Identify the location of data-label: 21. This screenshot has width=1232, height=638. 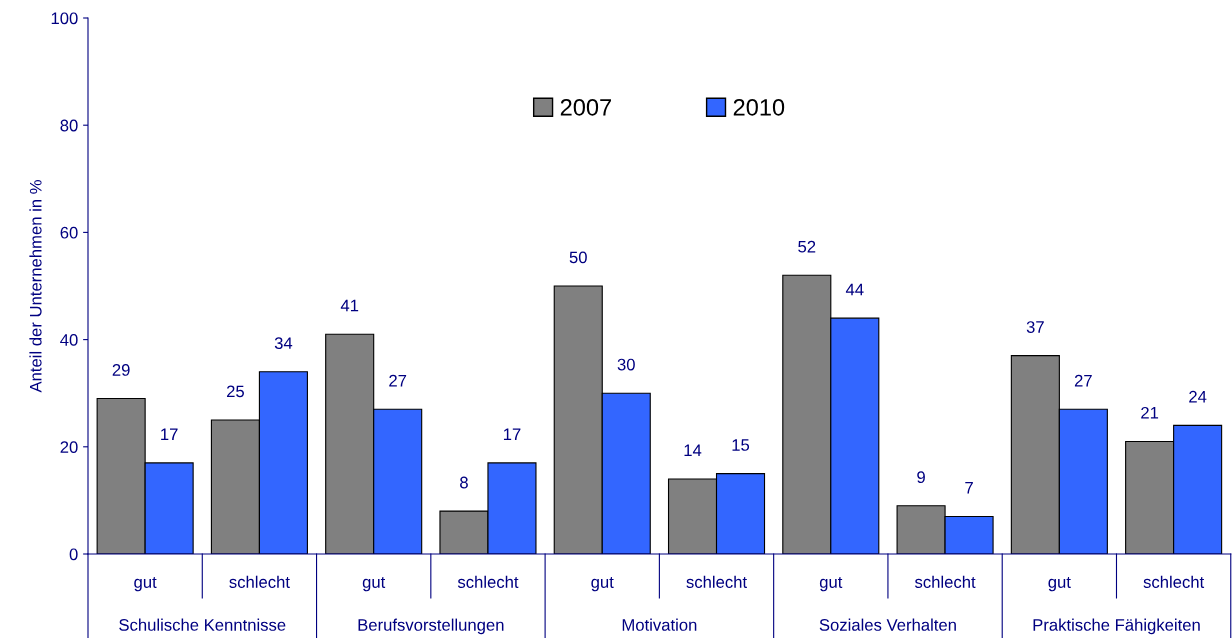
(1150, 412).